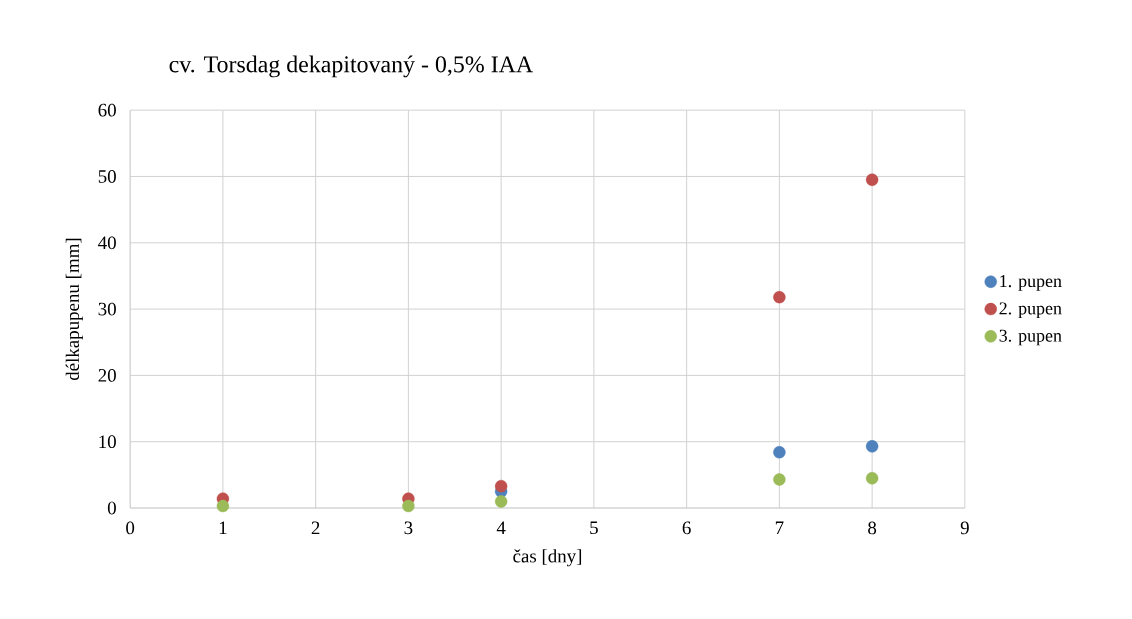 This screenshot has width=1132, height=619. What do you see at coordinates (107, 309) in the screenshot?
I see `y-tick-label: 30` at bounding box center [107, 309].